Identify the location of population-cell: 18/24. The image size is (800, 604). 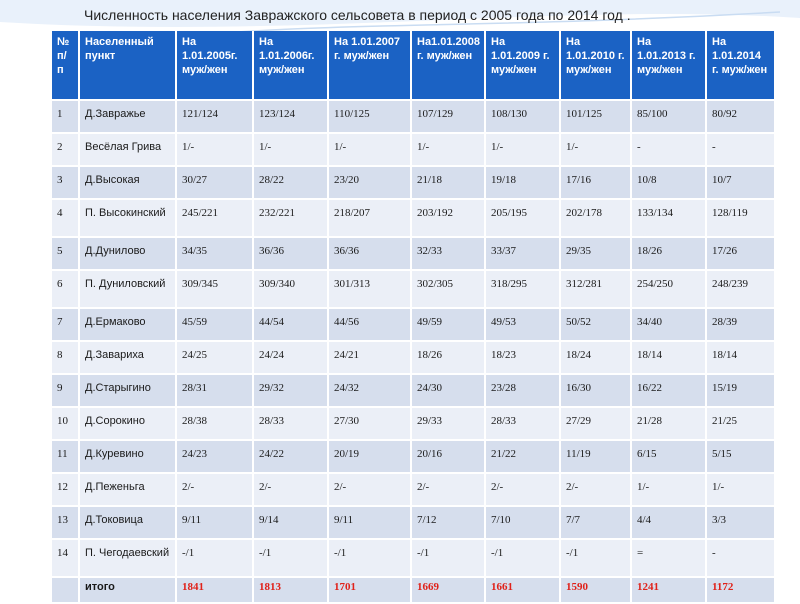
(596, 358).